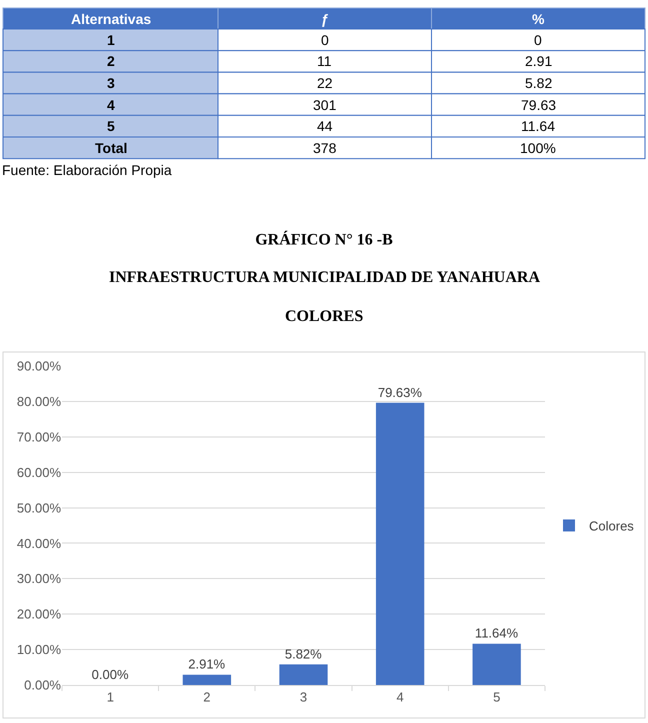 This screenshot has width=648, height=723. I want to click on x-tick-label: 5, so click(496, 697).